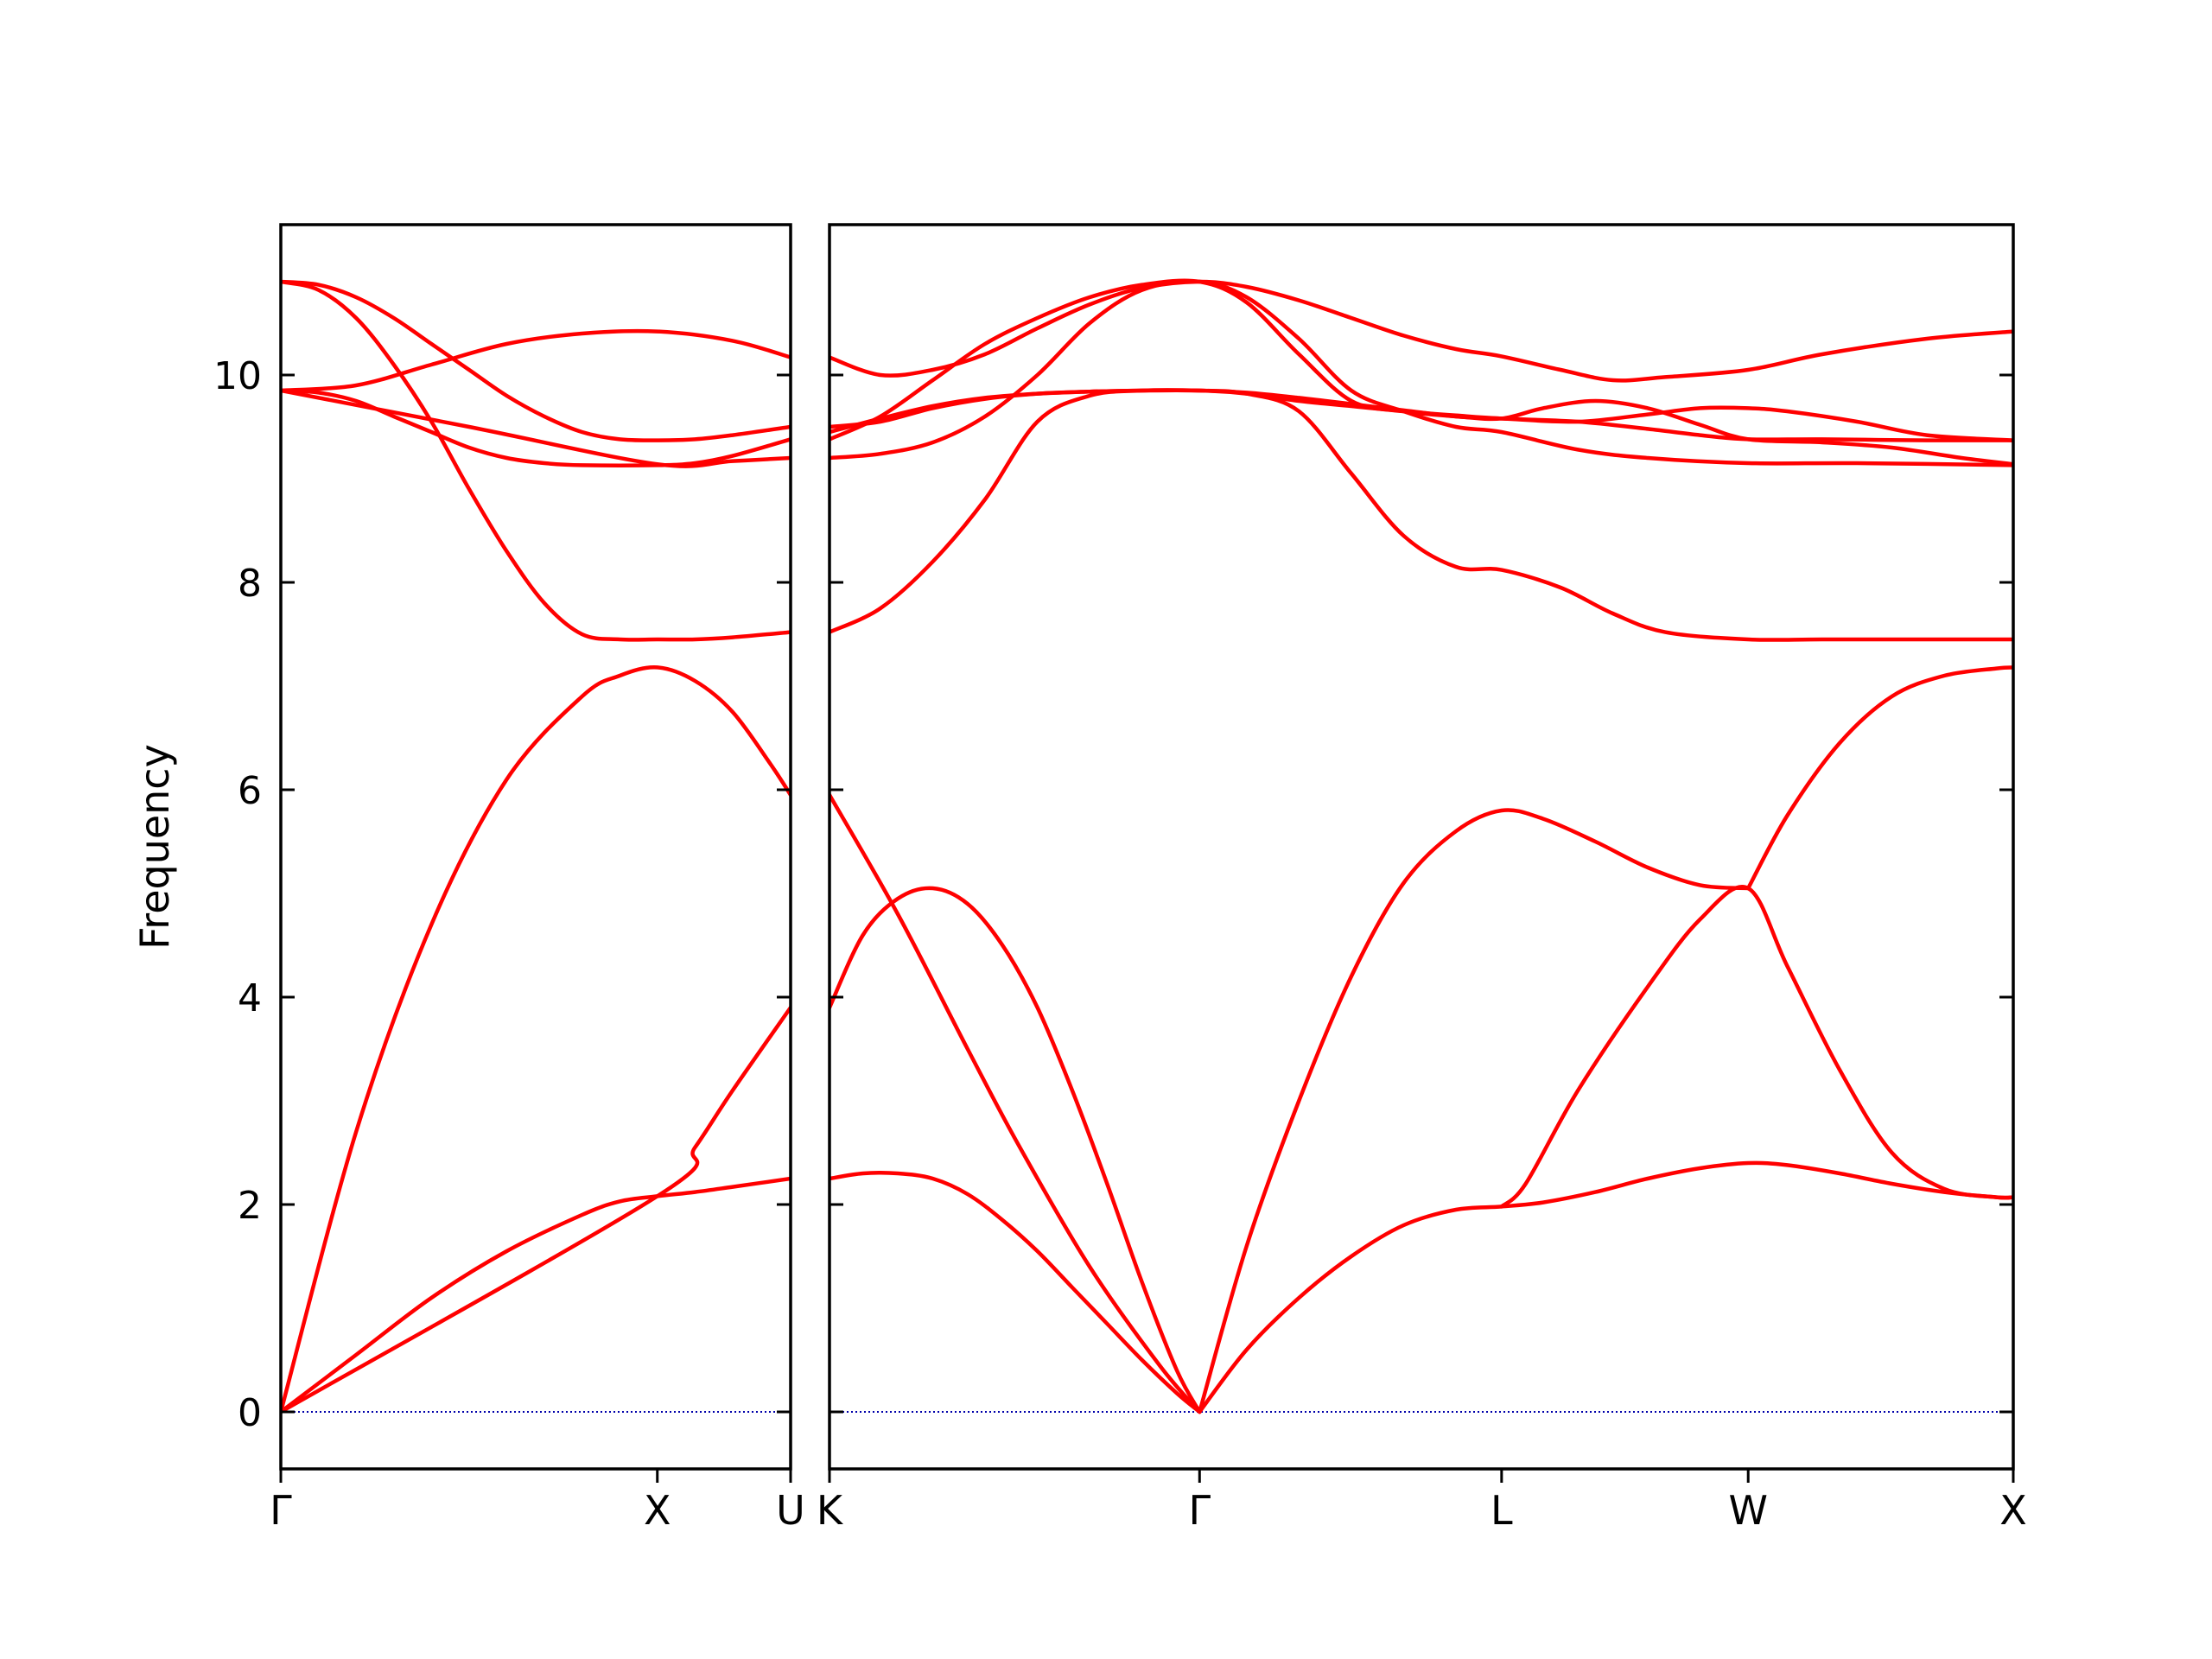 Image resolution: width=2212 pixels, height=1659 pixels. I want to click on y-tick-label: 8, so click(250, 584).